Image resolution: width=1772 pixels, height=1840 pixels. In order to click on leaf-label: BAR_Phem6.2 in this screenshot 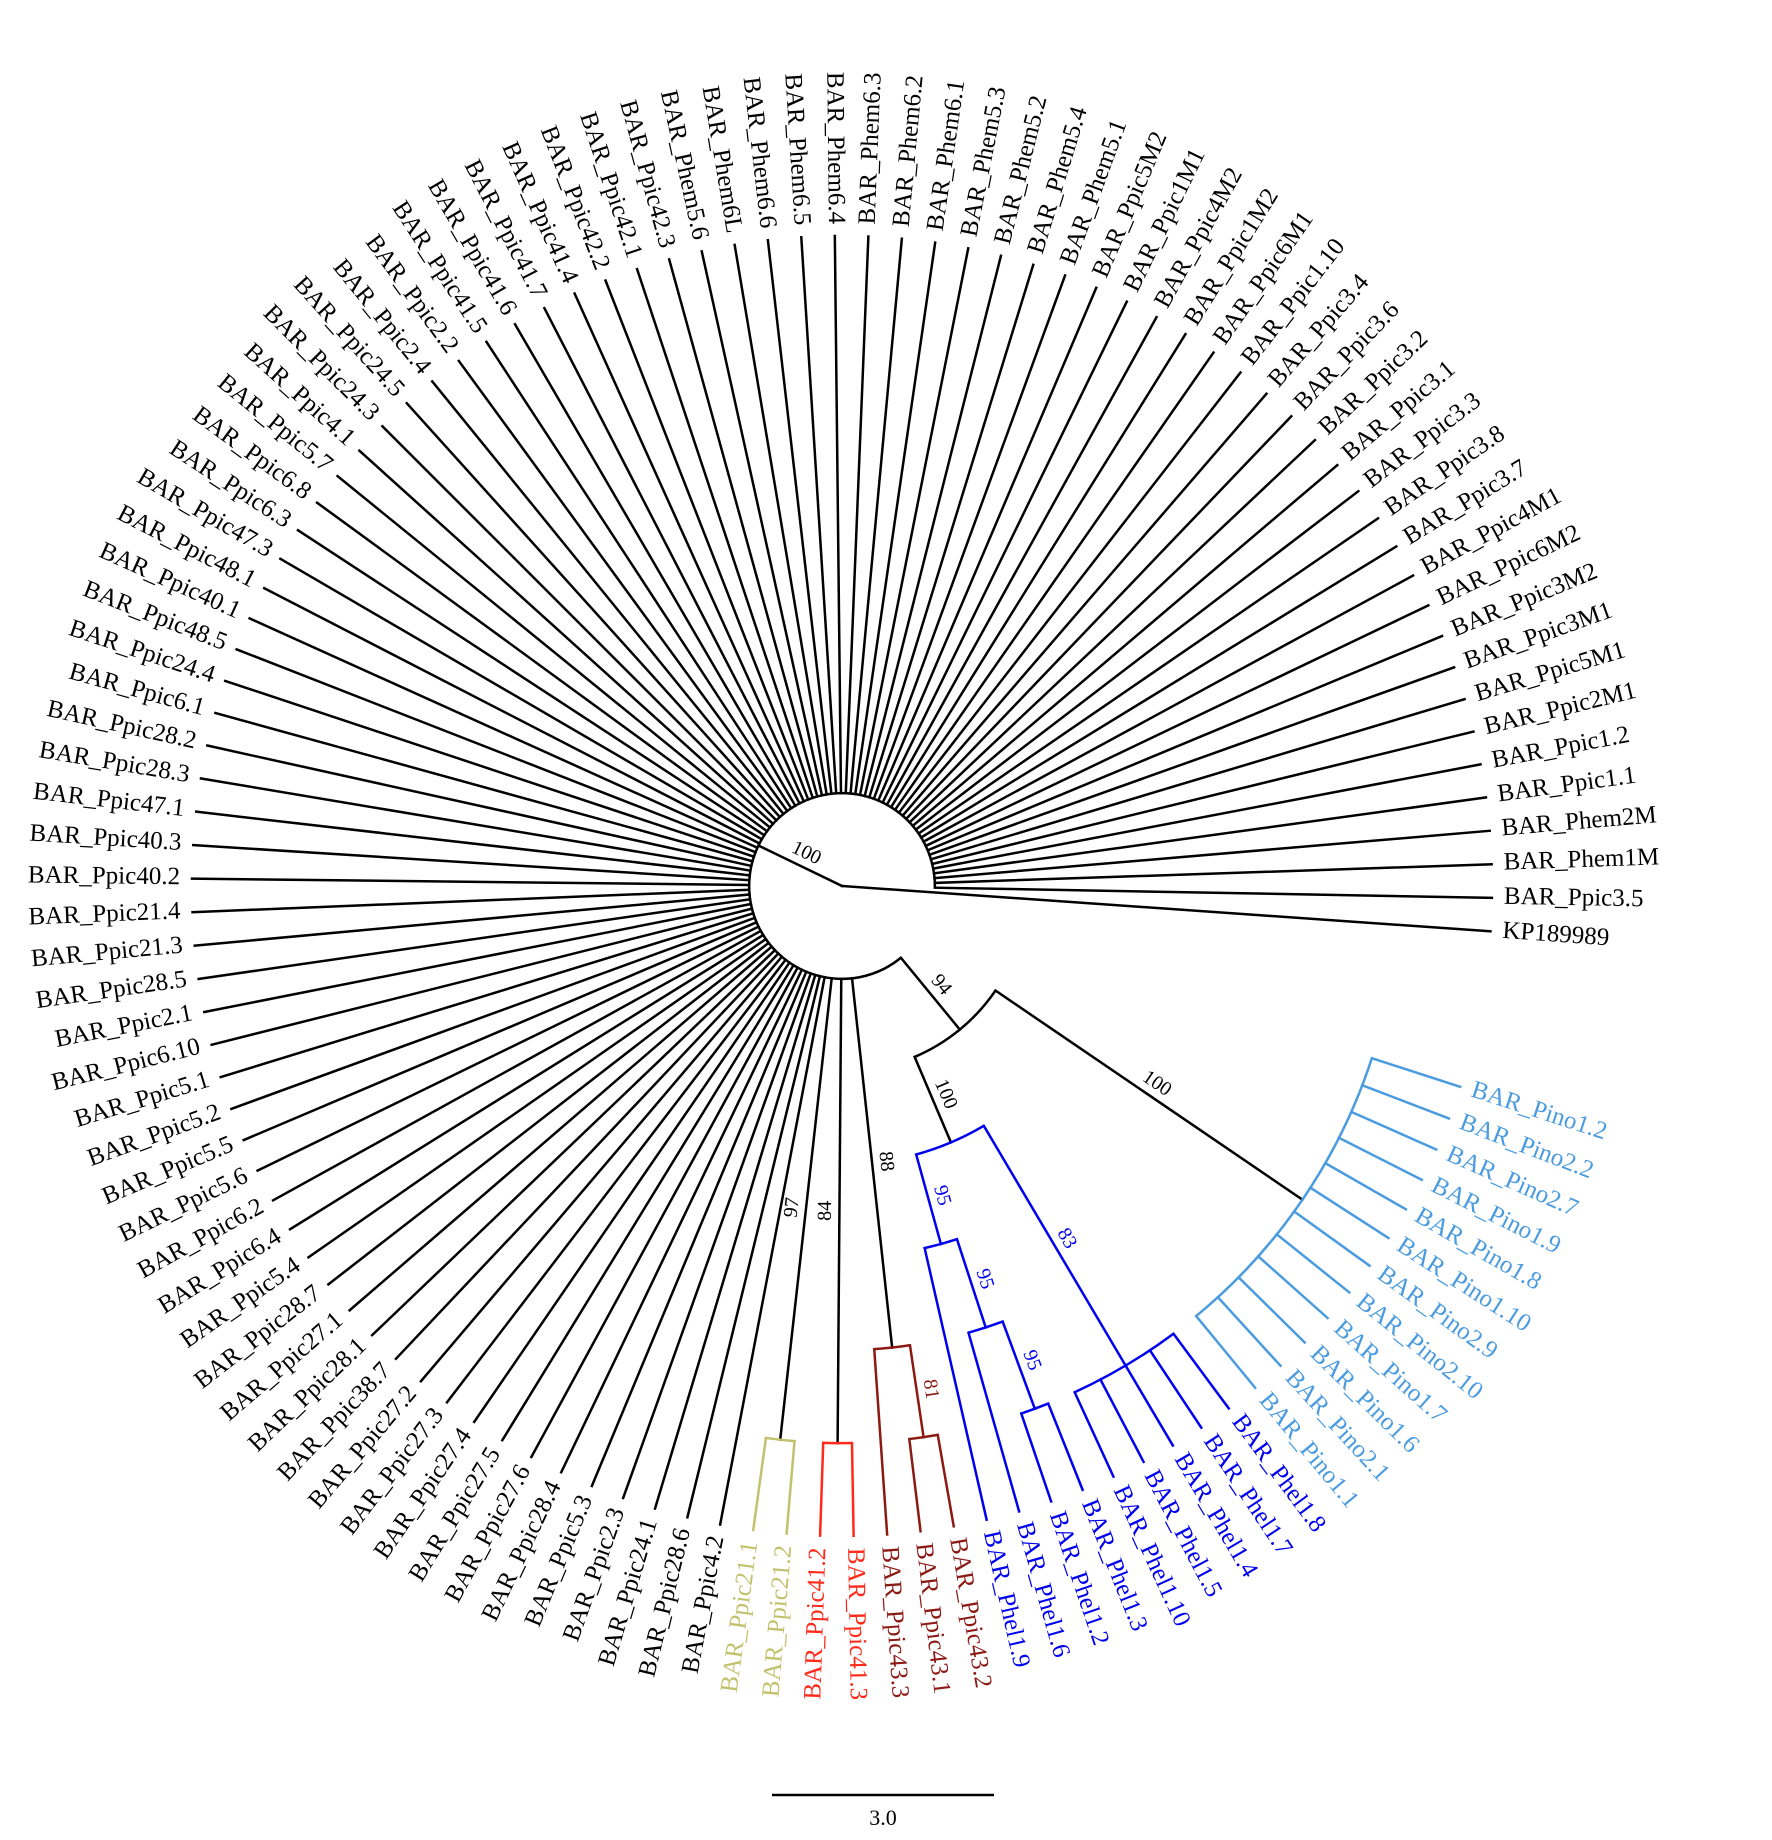, I will do `click(908, 151)`.